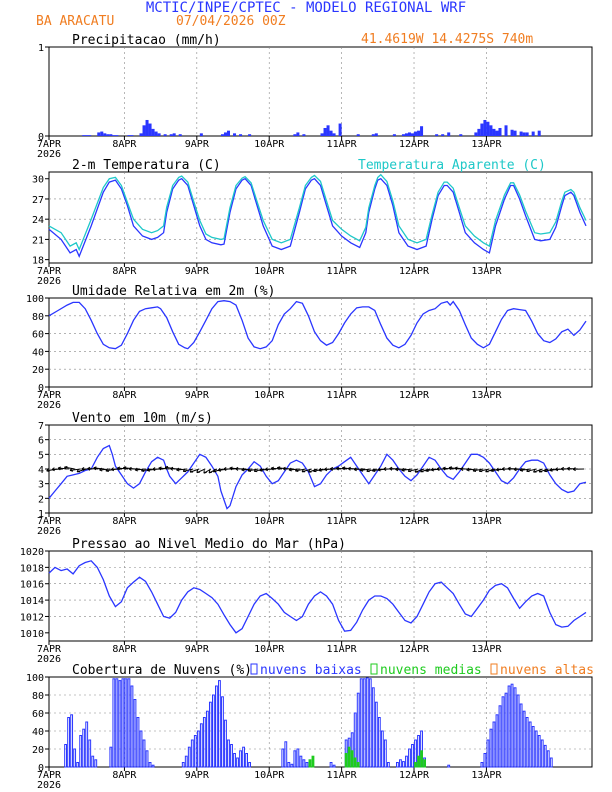  Describe the element at coordinates (494, 669) in the screenshot. I see `legend-high-swatch` at that location.